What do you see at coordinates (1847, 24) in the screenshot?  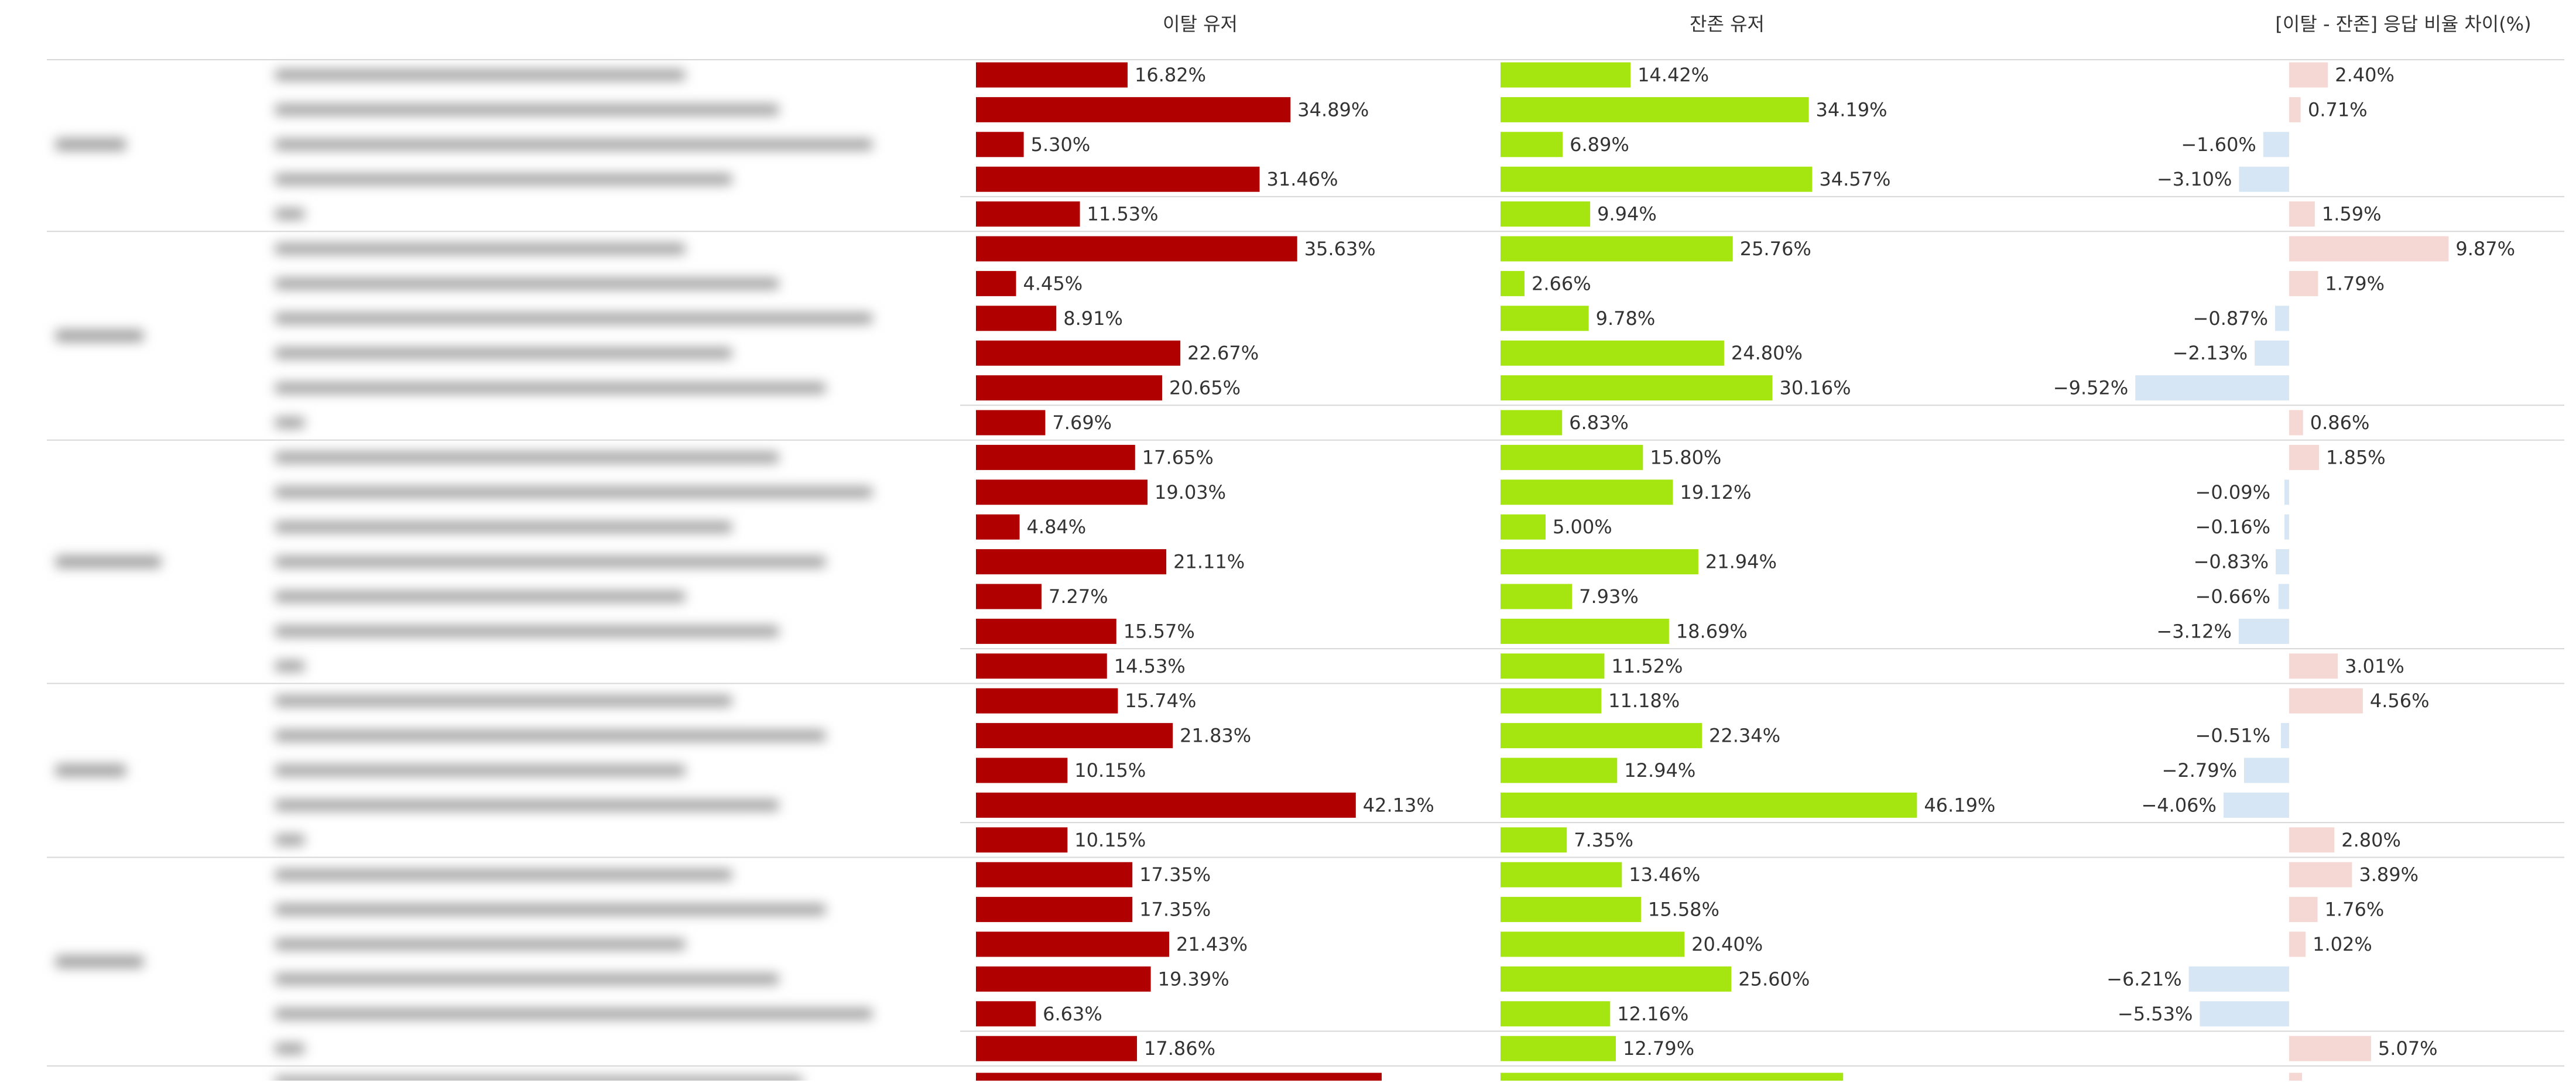 I see `column-headers: 이탈 유저 잔존 유저 [이탈 - 잔존] 응답 비율 차이(%)` at bounding box center [1847, 24].